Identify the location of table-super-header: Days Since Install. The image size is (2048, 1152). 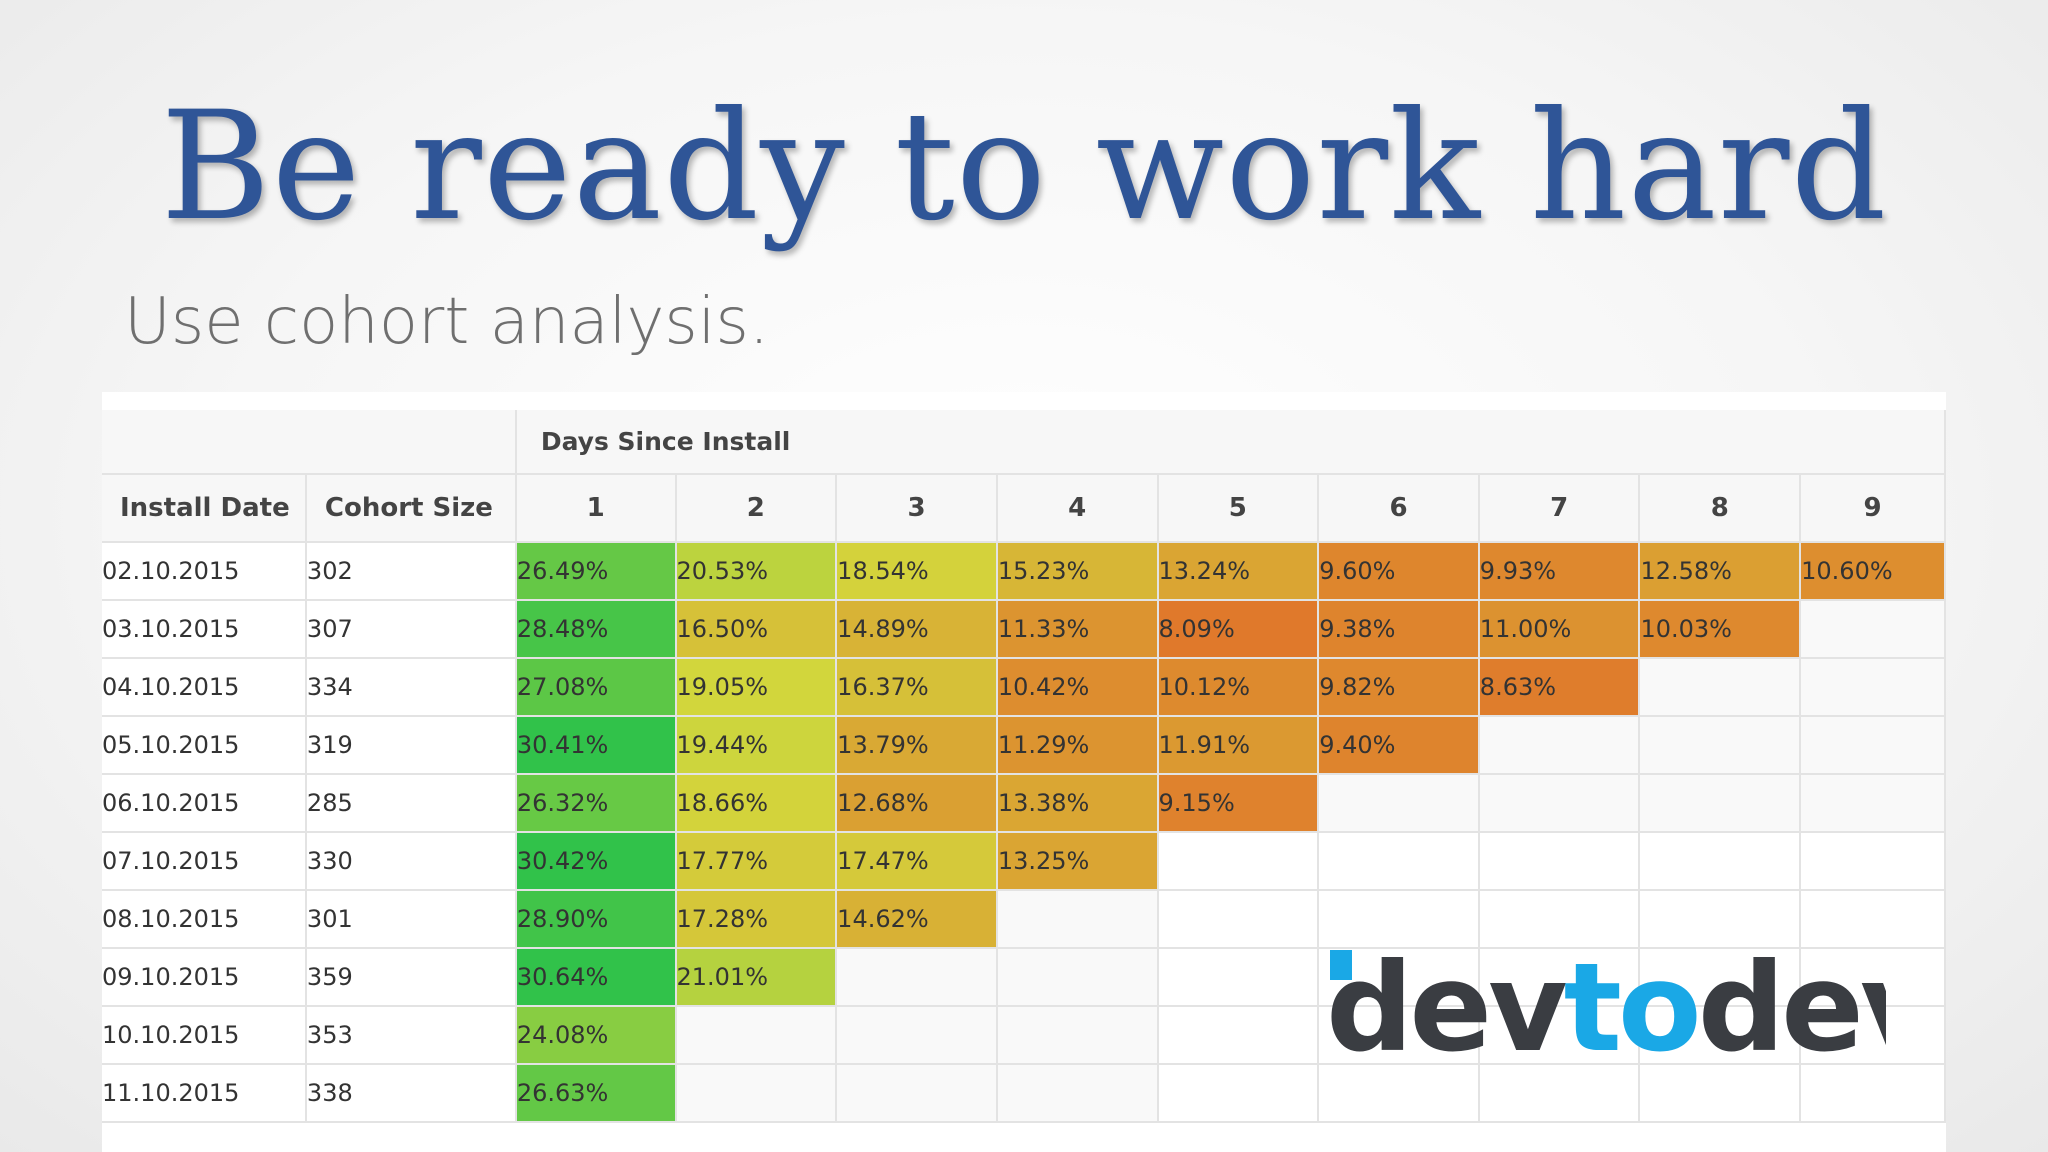
(1024, 442).